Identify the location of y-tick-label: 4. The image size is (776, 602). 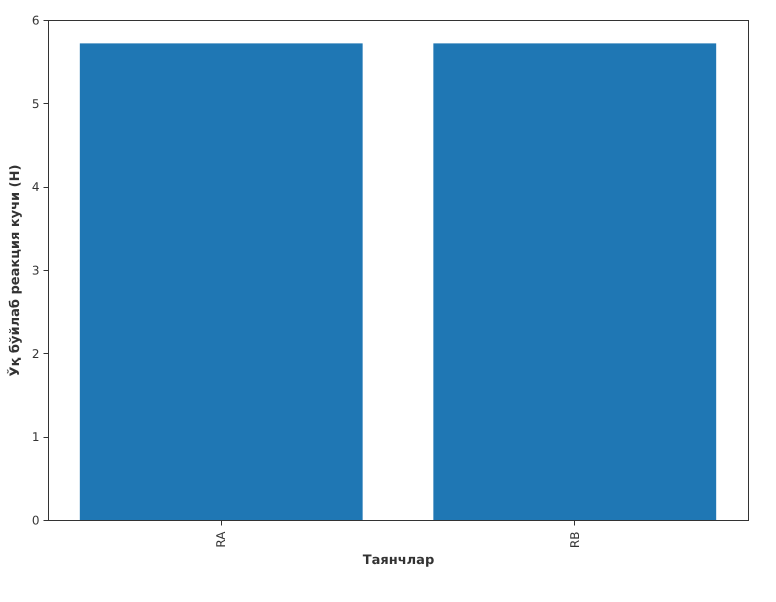
(36, 187).